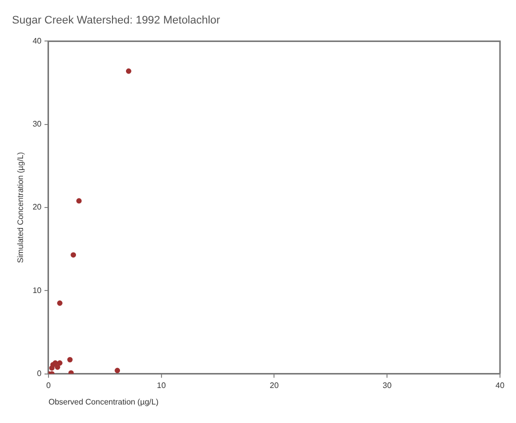 This screenshot has height=423, width=516. Describe the element at coordinates (37, 207) in the screenshot. I see `y-tick-label: 20` at that location.